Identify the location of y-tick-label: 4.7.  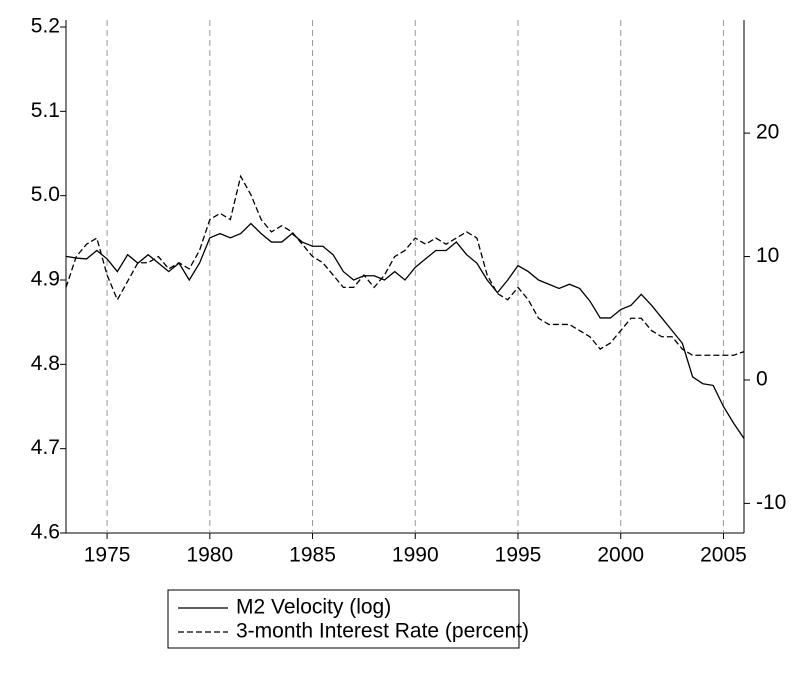
(45, 447).